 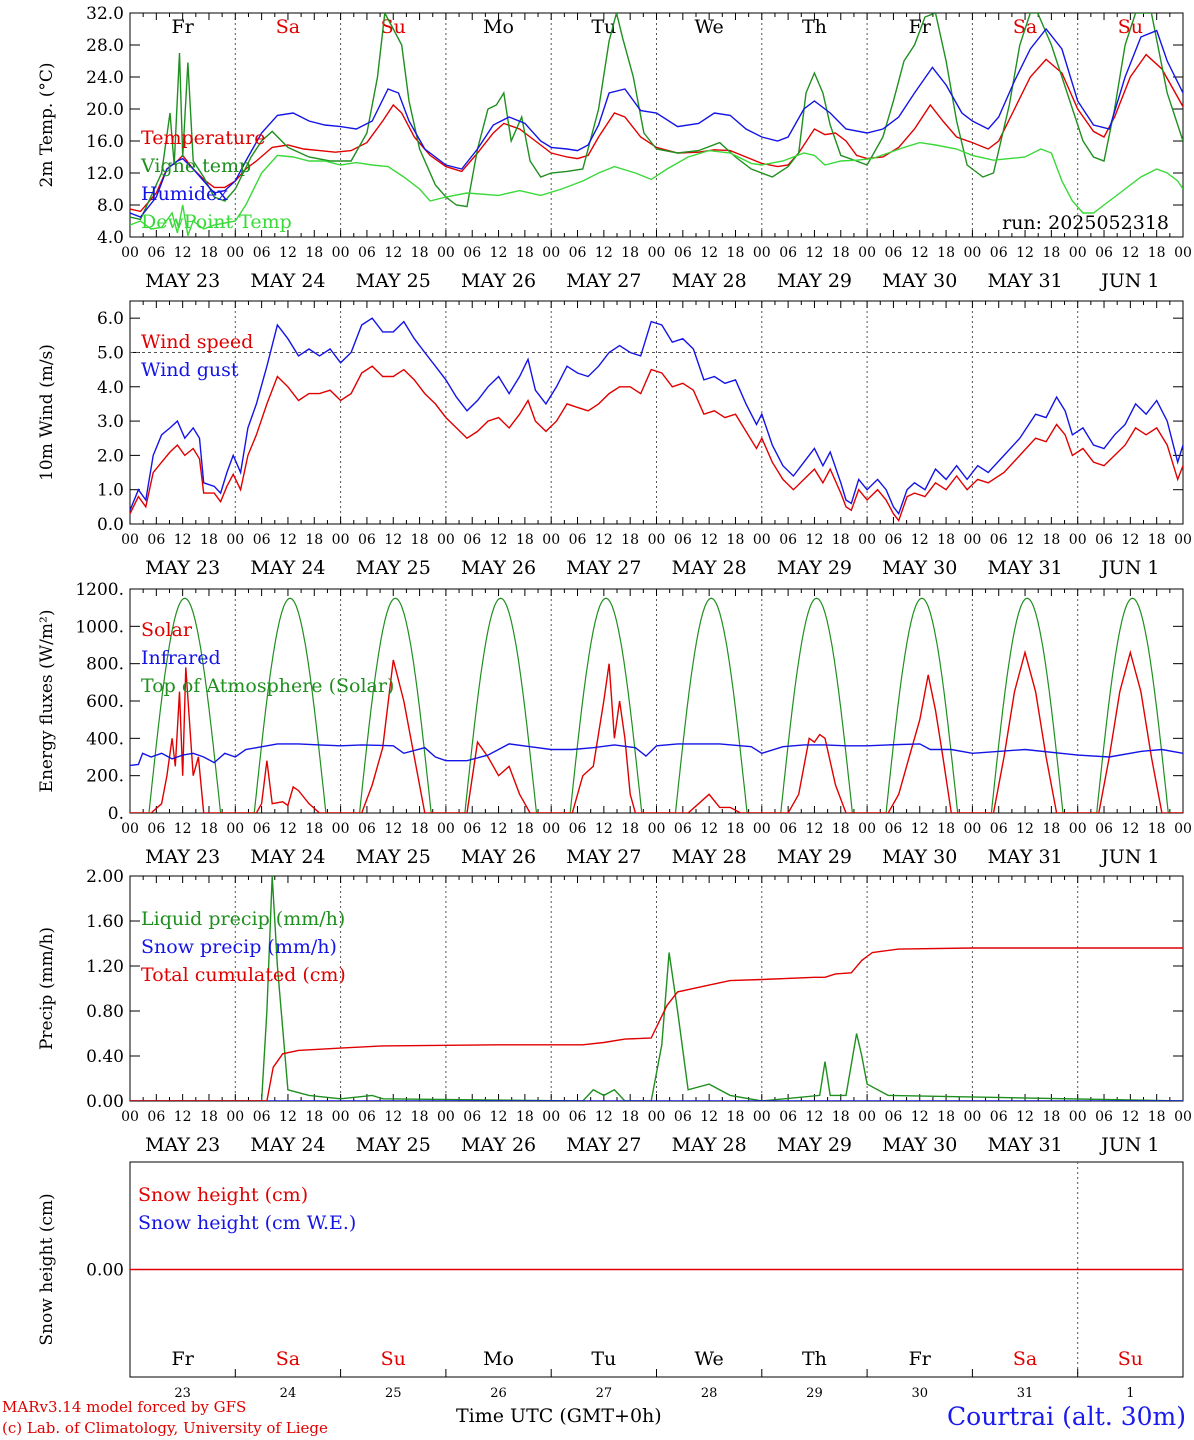 What do you see at coordinates (116, 814) in the screenshot?
I see `y-tick-label: 0.` at bounding box center [116, 814].